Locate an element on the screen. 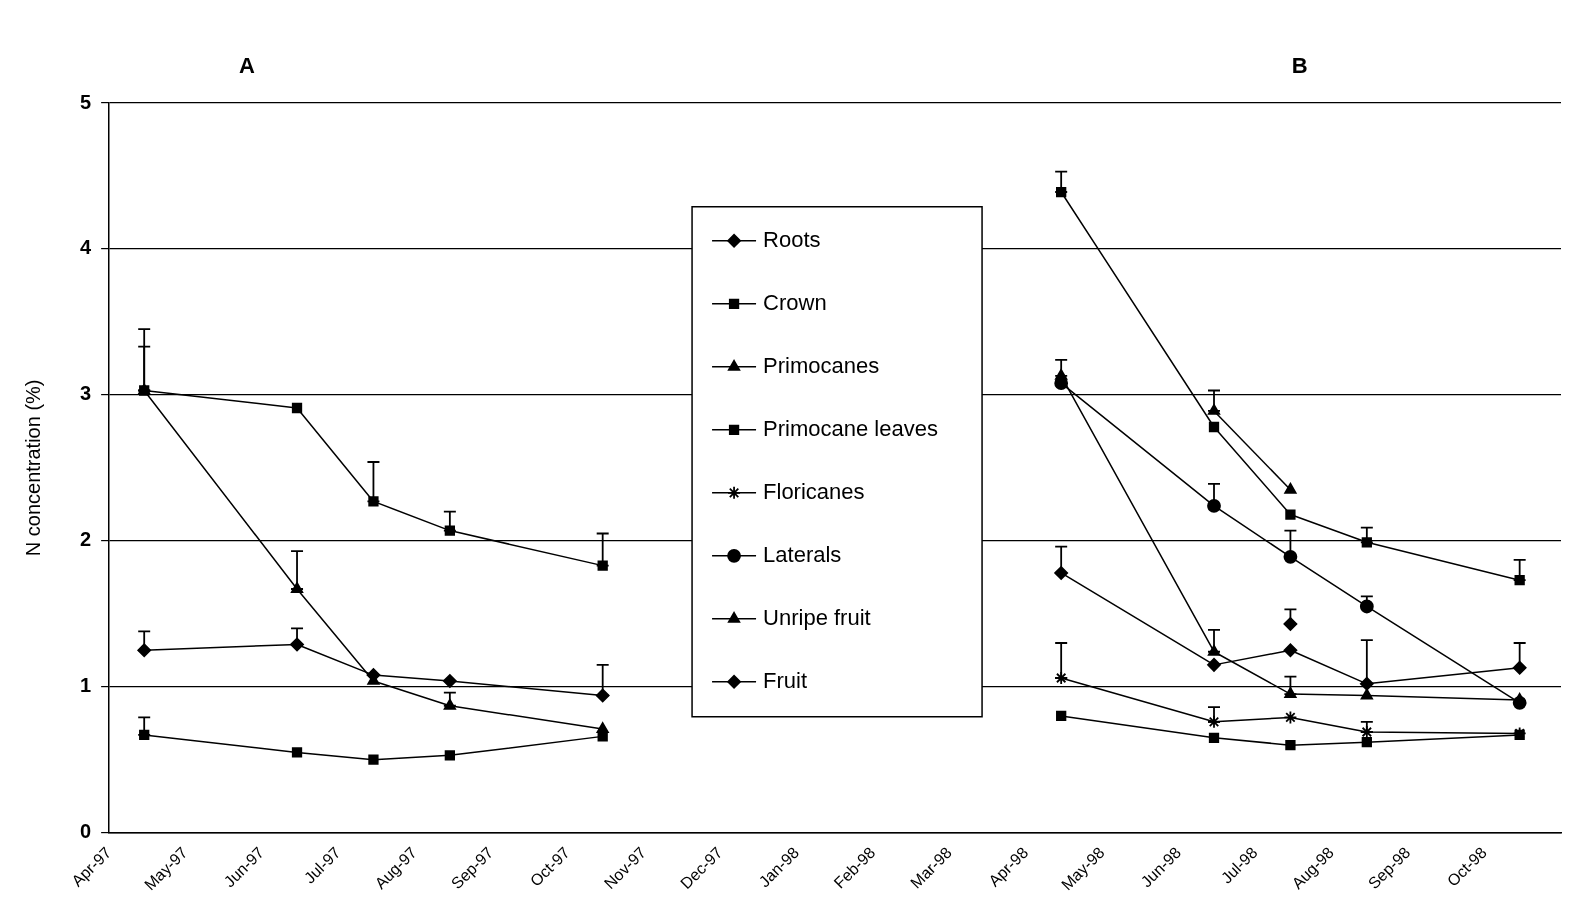  legend-label: Laterals is located at coordinates (802, 554).